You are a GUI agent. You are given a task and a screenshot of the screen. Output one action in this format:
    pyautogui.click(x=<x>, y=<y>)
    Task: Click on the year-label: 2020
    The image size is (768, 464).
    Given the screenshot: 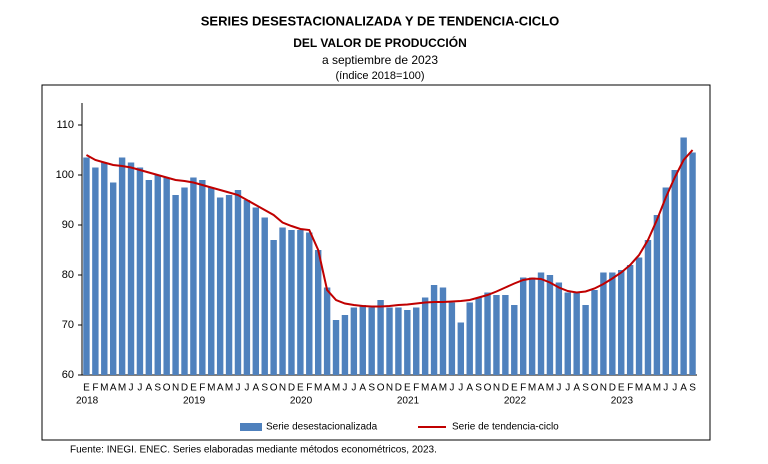 What is the action you would take?
    pyautogui.click(x=301, y=401)
    